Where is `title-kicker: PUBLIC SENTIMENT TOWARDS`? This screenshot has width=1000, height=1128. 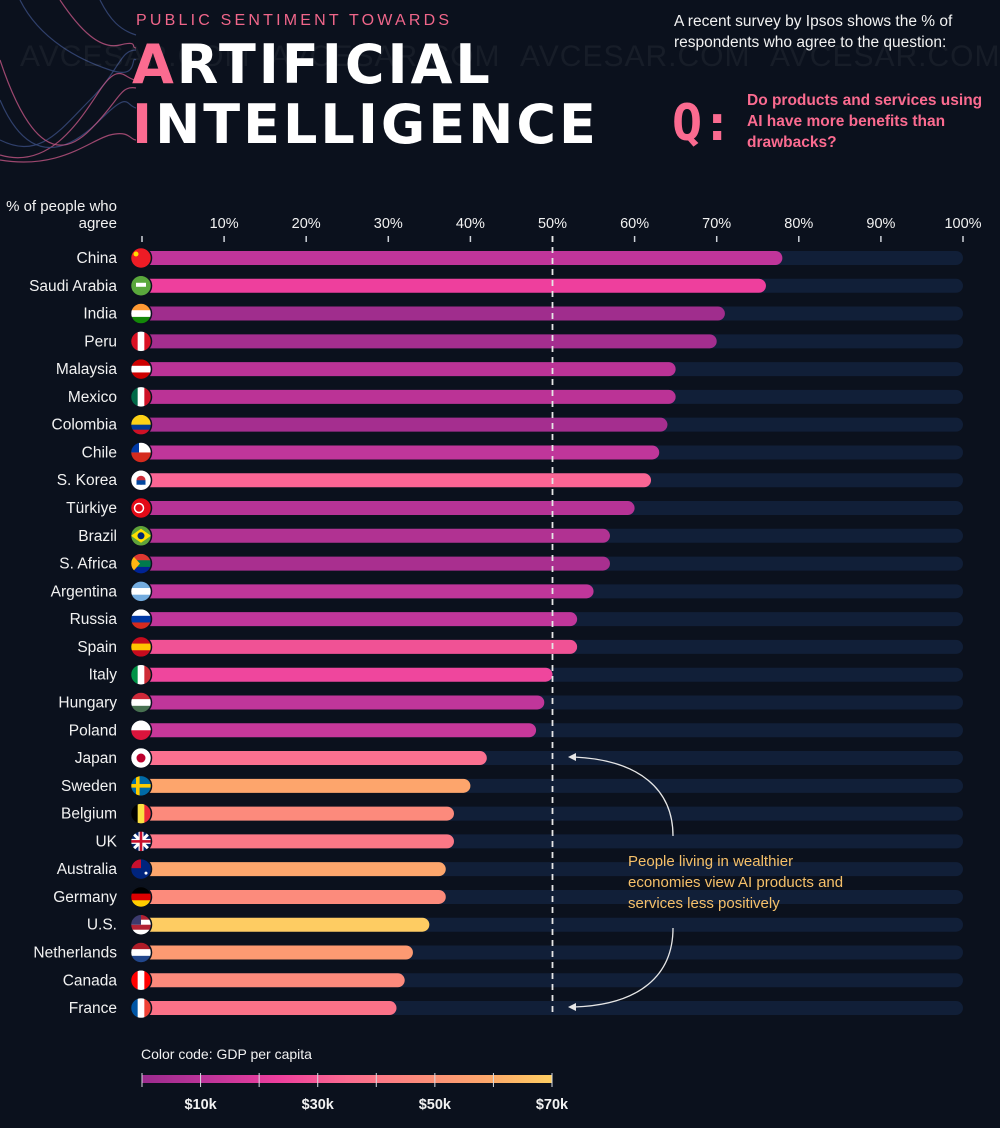 title-kicker: PUBLIC SENTIMENT TOWARDS is located at coordinates (294, 20).